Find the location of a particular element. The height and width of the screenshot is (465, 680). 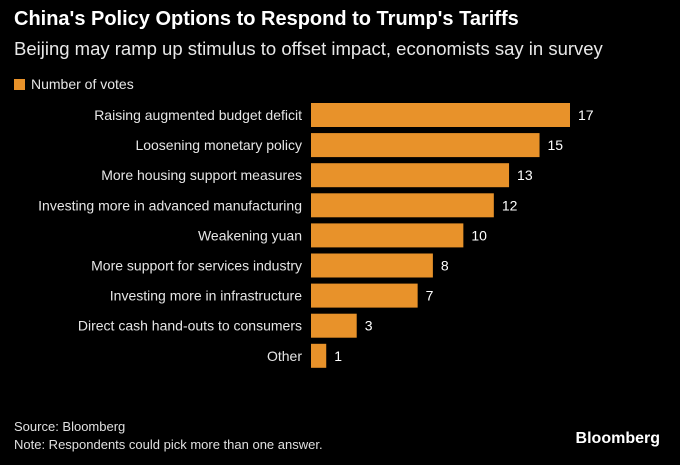

data-label: 1 is located at coordinates (338, 356).